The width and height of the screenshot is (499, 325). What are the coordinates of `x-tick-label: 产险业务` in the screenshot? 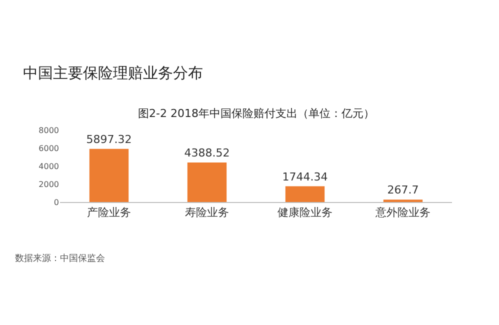 It's located at (109, 213).